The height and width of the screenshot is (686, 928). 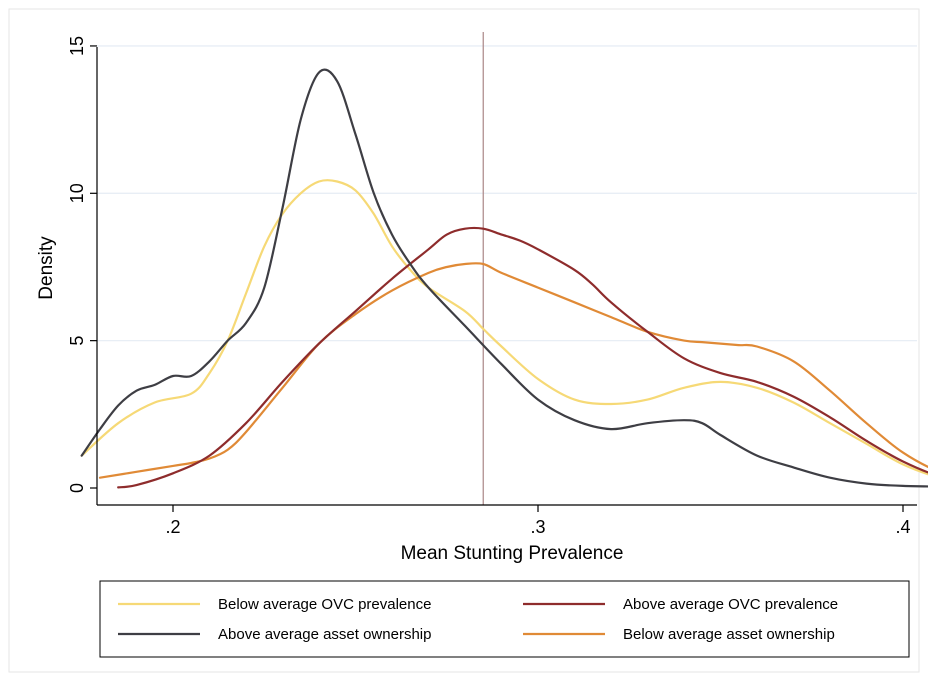 I want to click on x-tick-label-0: .2, so click(x=172, y=527).